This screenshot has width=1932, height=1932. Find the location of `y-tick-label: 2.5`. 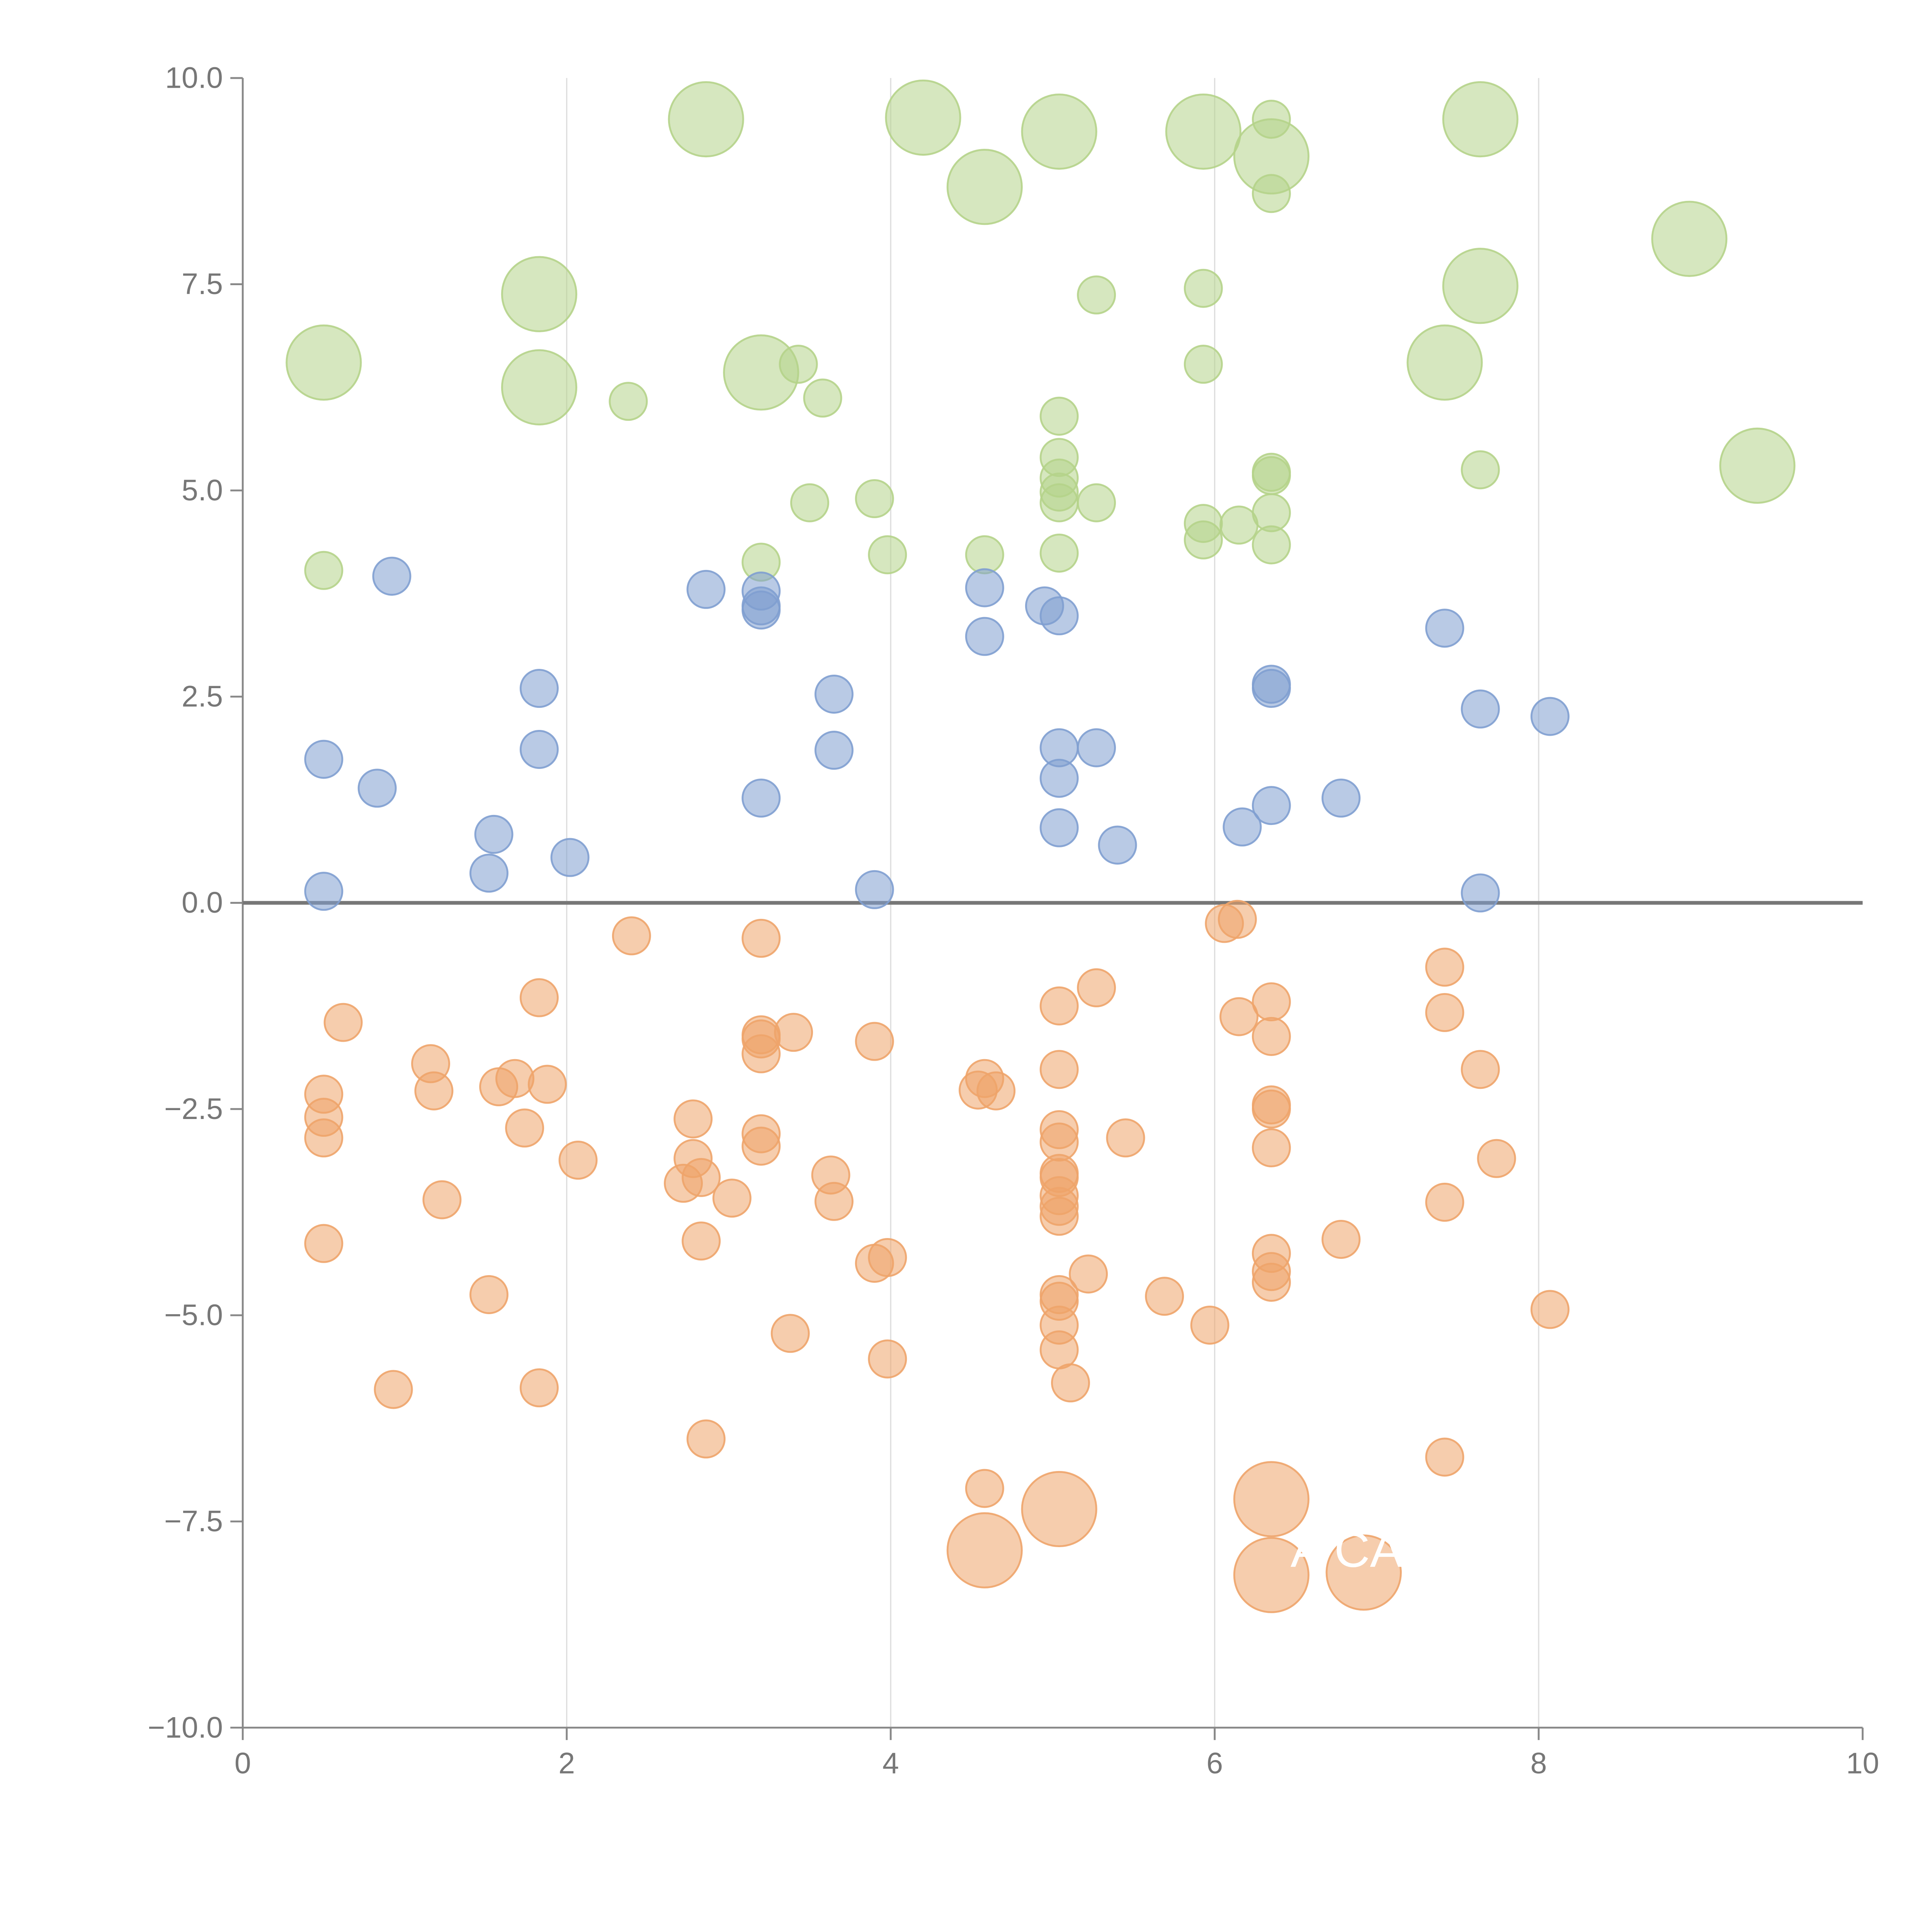

y-tick-label: 2.5 is located at coordinates (202, 696).